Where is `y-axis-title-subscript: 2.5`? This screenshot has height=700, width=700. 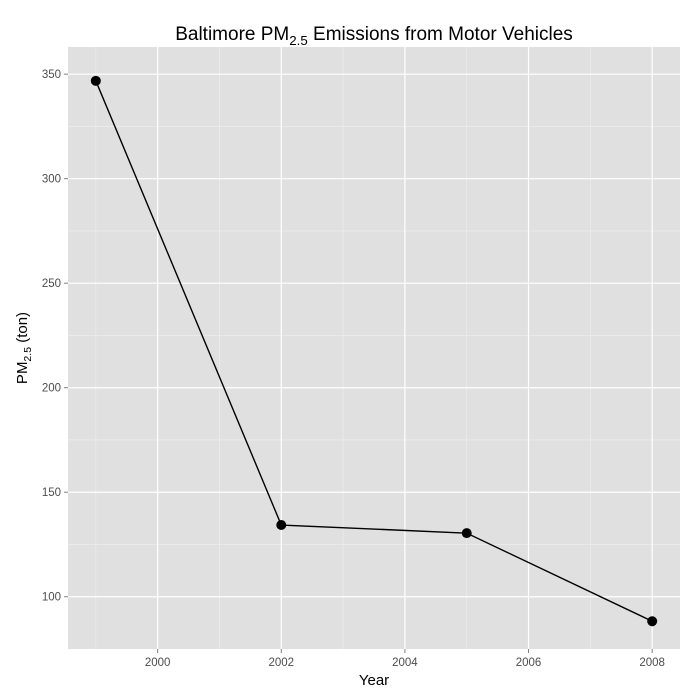
y-axis-title-subscript: 2.5 is located at coordinates (28, 354).